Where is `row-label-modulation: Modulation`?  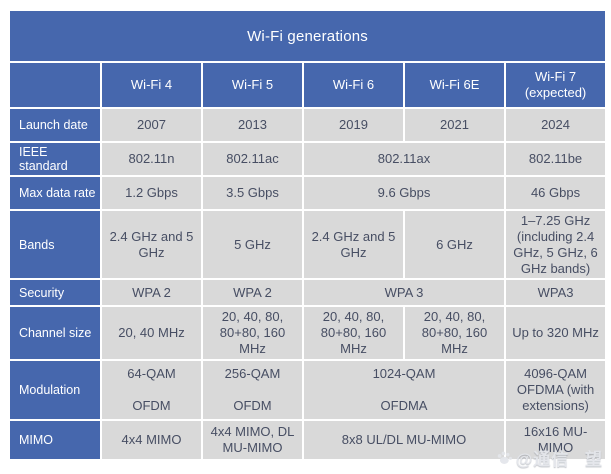
row-label-modulation: Modulation is located at coordinates (55, 390).